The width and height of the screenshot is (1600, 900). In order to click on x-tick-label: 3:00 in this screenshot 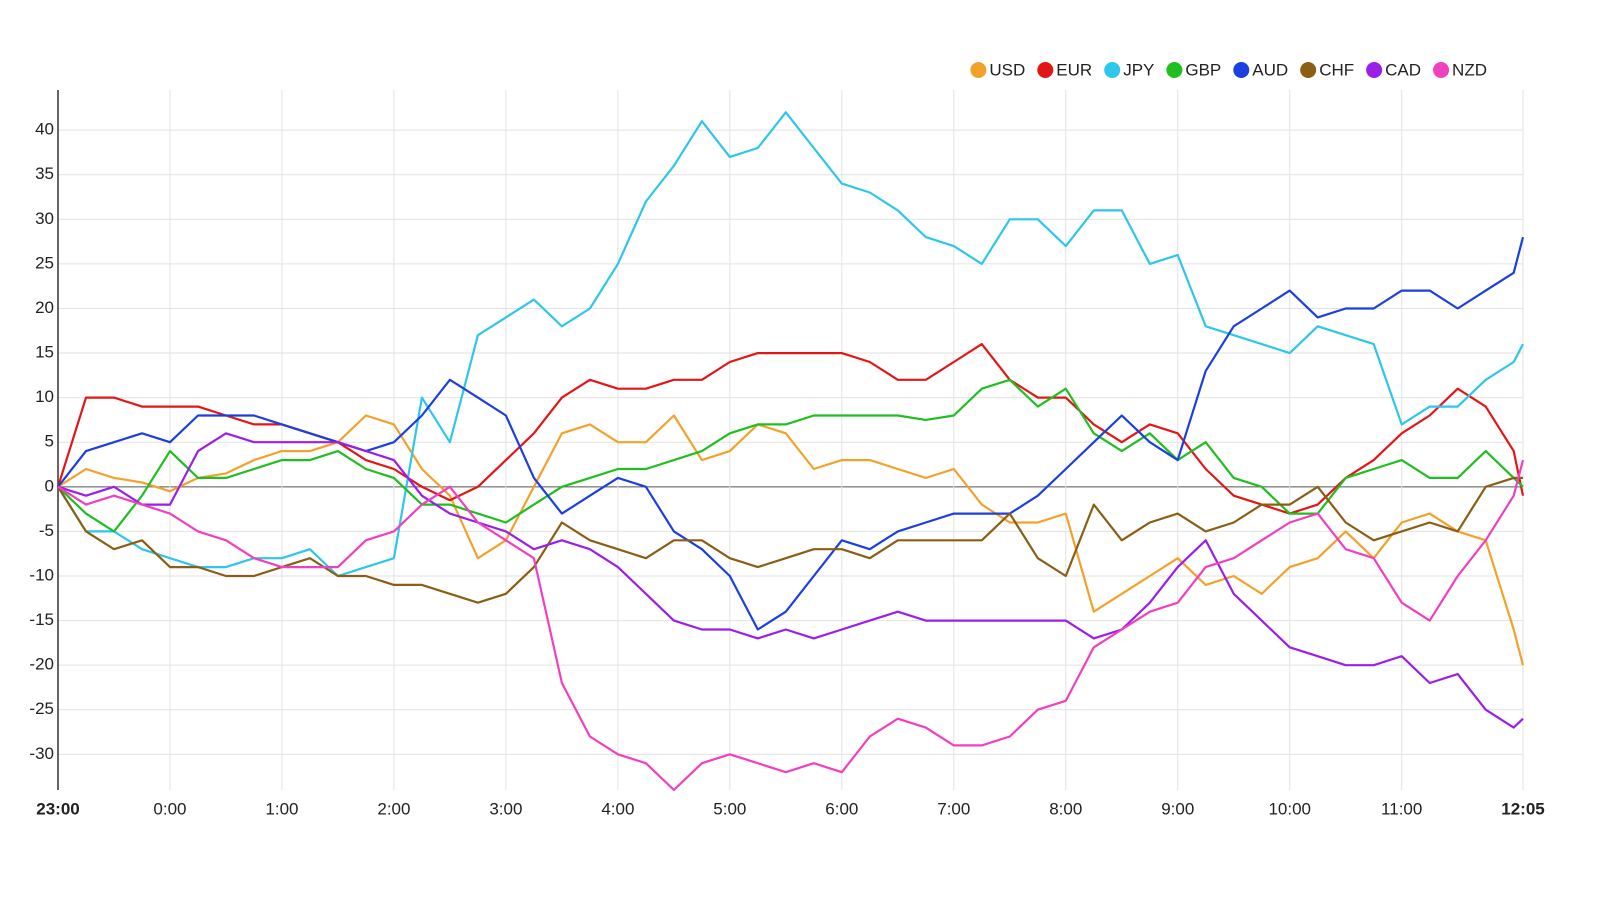, I will do `click(505, 808)`.